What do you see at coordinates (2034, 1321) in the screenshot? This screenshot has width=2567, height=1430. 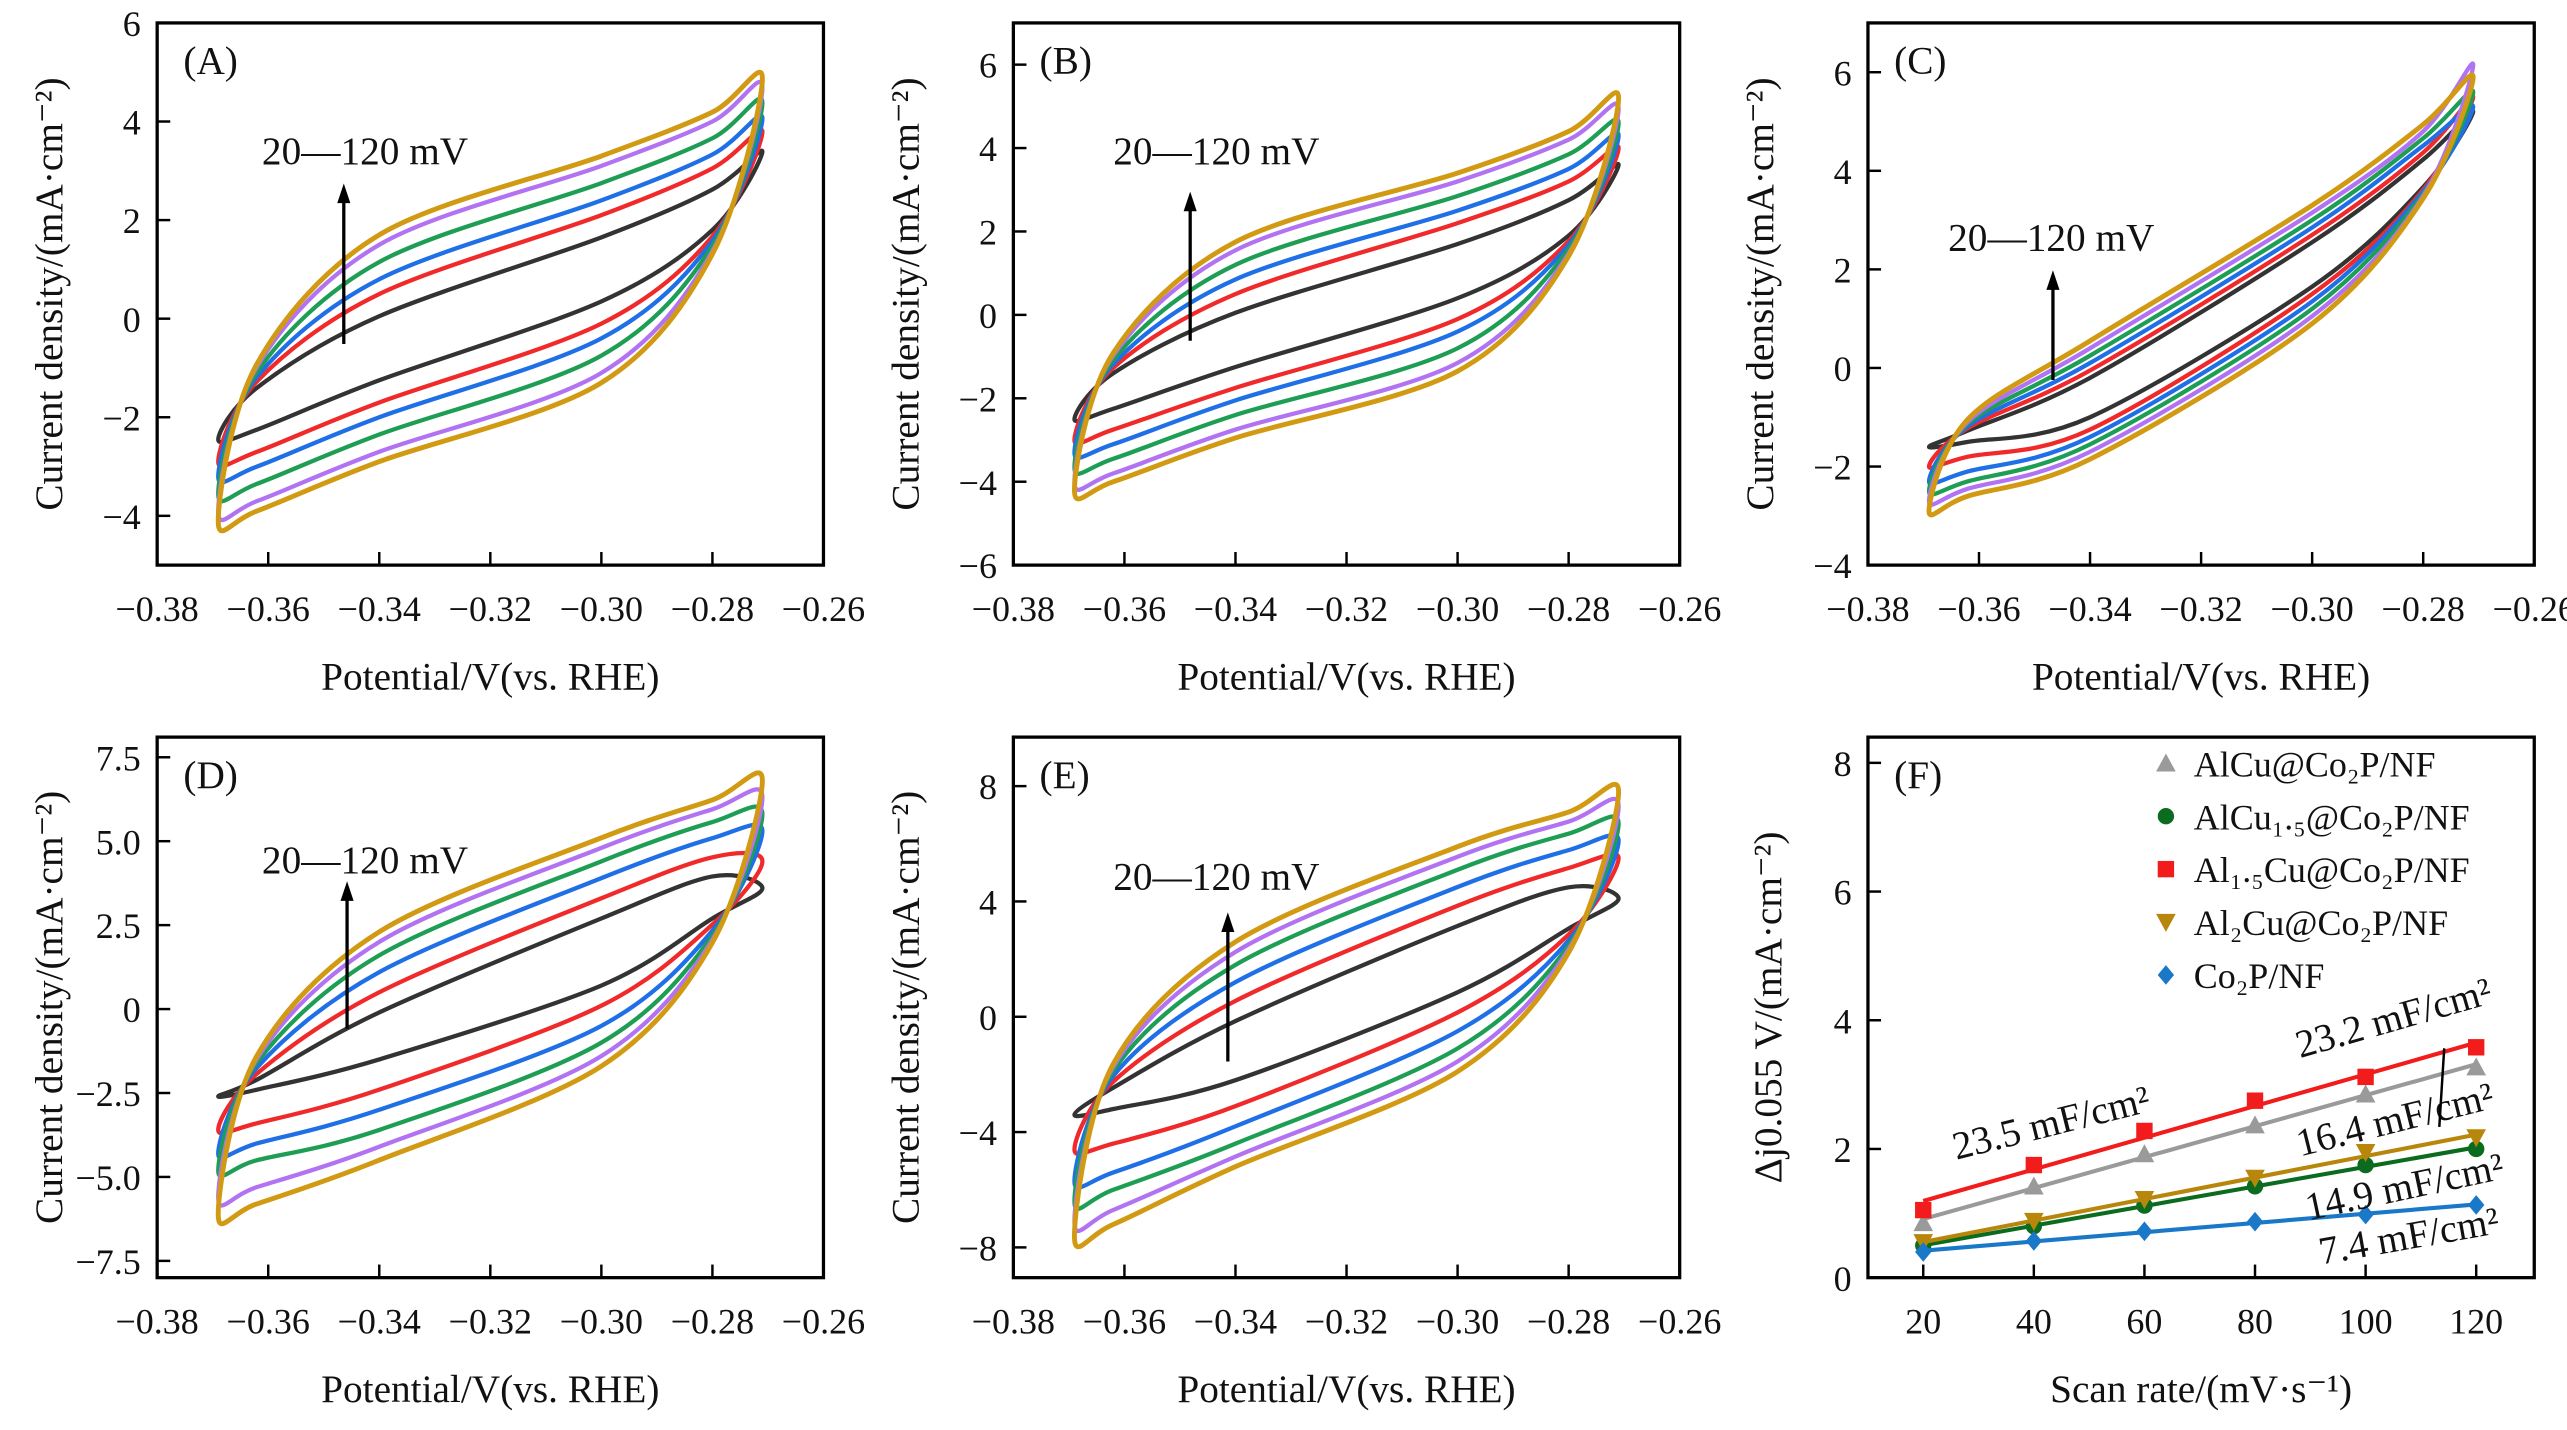 I see `x-tick-label: 40` at bounding box center [2034, 1321].